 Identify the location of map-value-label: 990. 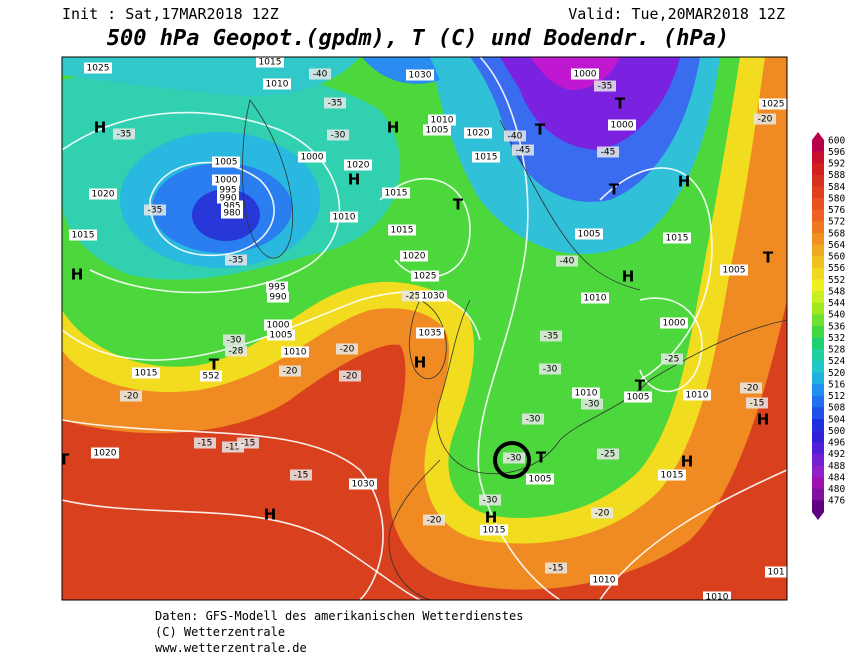
(227, 199).